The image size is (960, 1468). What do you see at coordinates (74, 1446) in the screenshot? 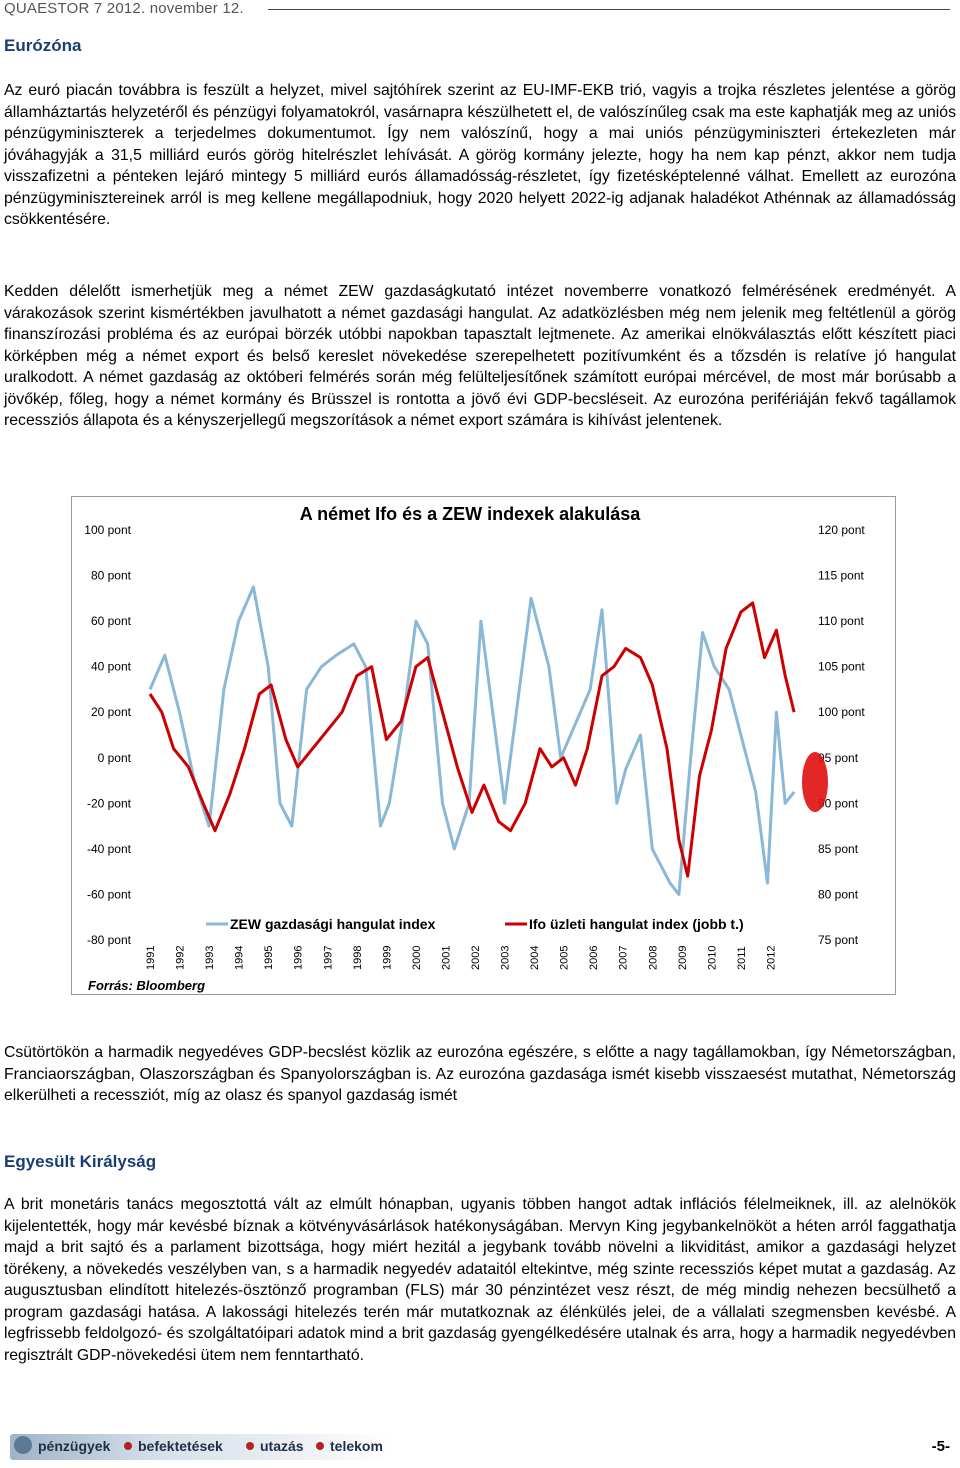
I see `footer-item-penzugyek: pénzügyek` at bounding box center [74, 1446].